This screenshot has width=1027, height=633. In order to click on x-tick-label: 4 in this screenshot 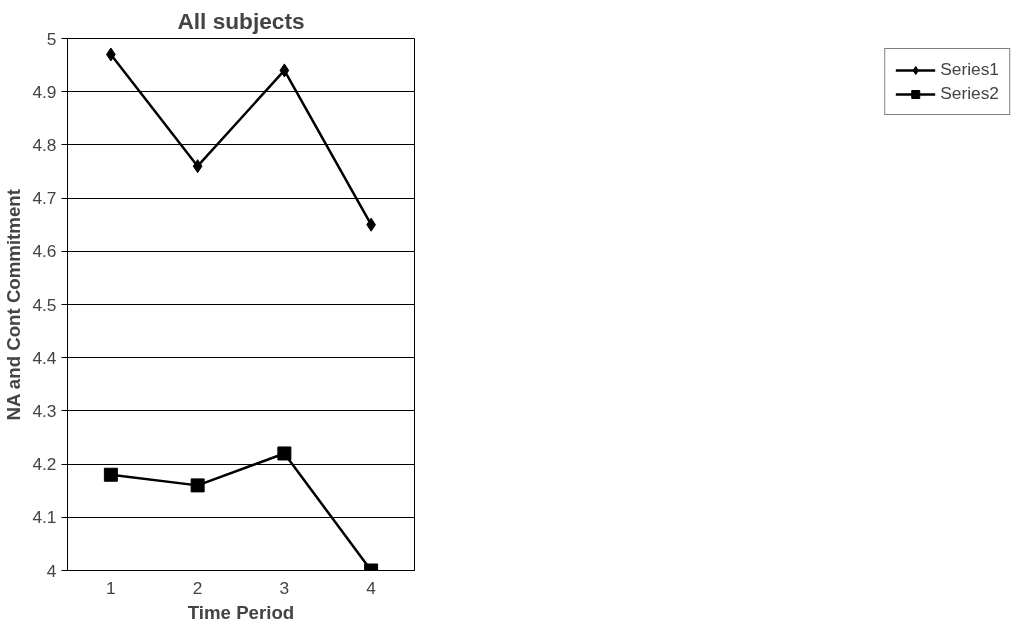, I will do `click(371, 587)`.